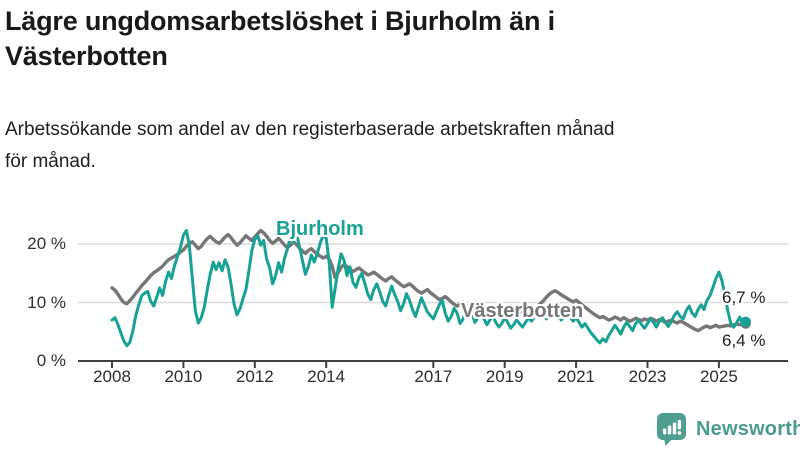 The height and width of the screenshot is (450, 800). I want to click on series-label-vasterbotten: Västerbotten, so click(522, 311).